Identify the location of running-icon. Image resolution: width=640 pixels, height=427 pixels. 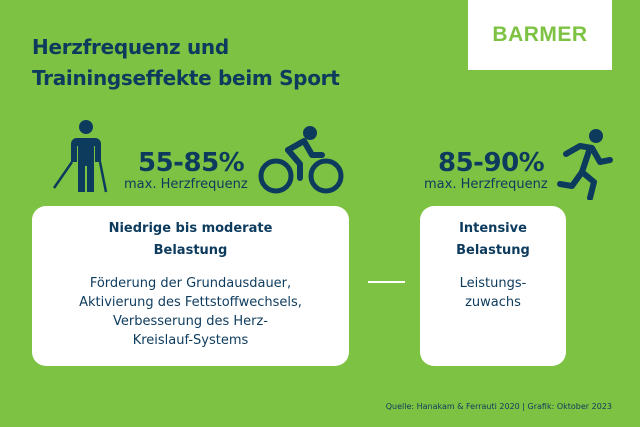
(585, 164).